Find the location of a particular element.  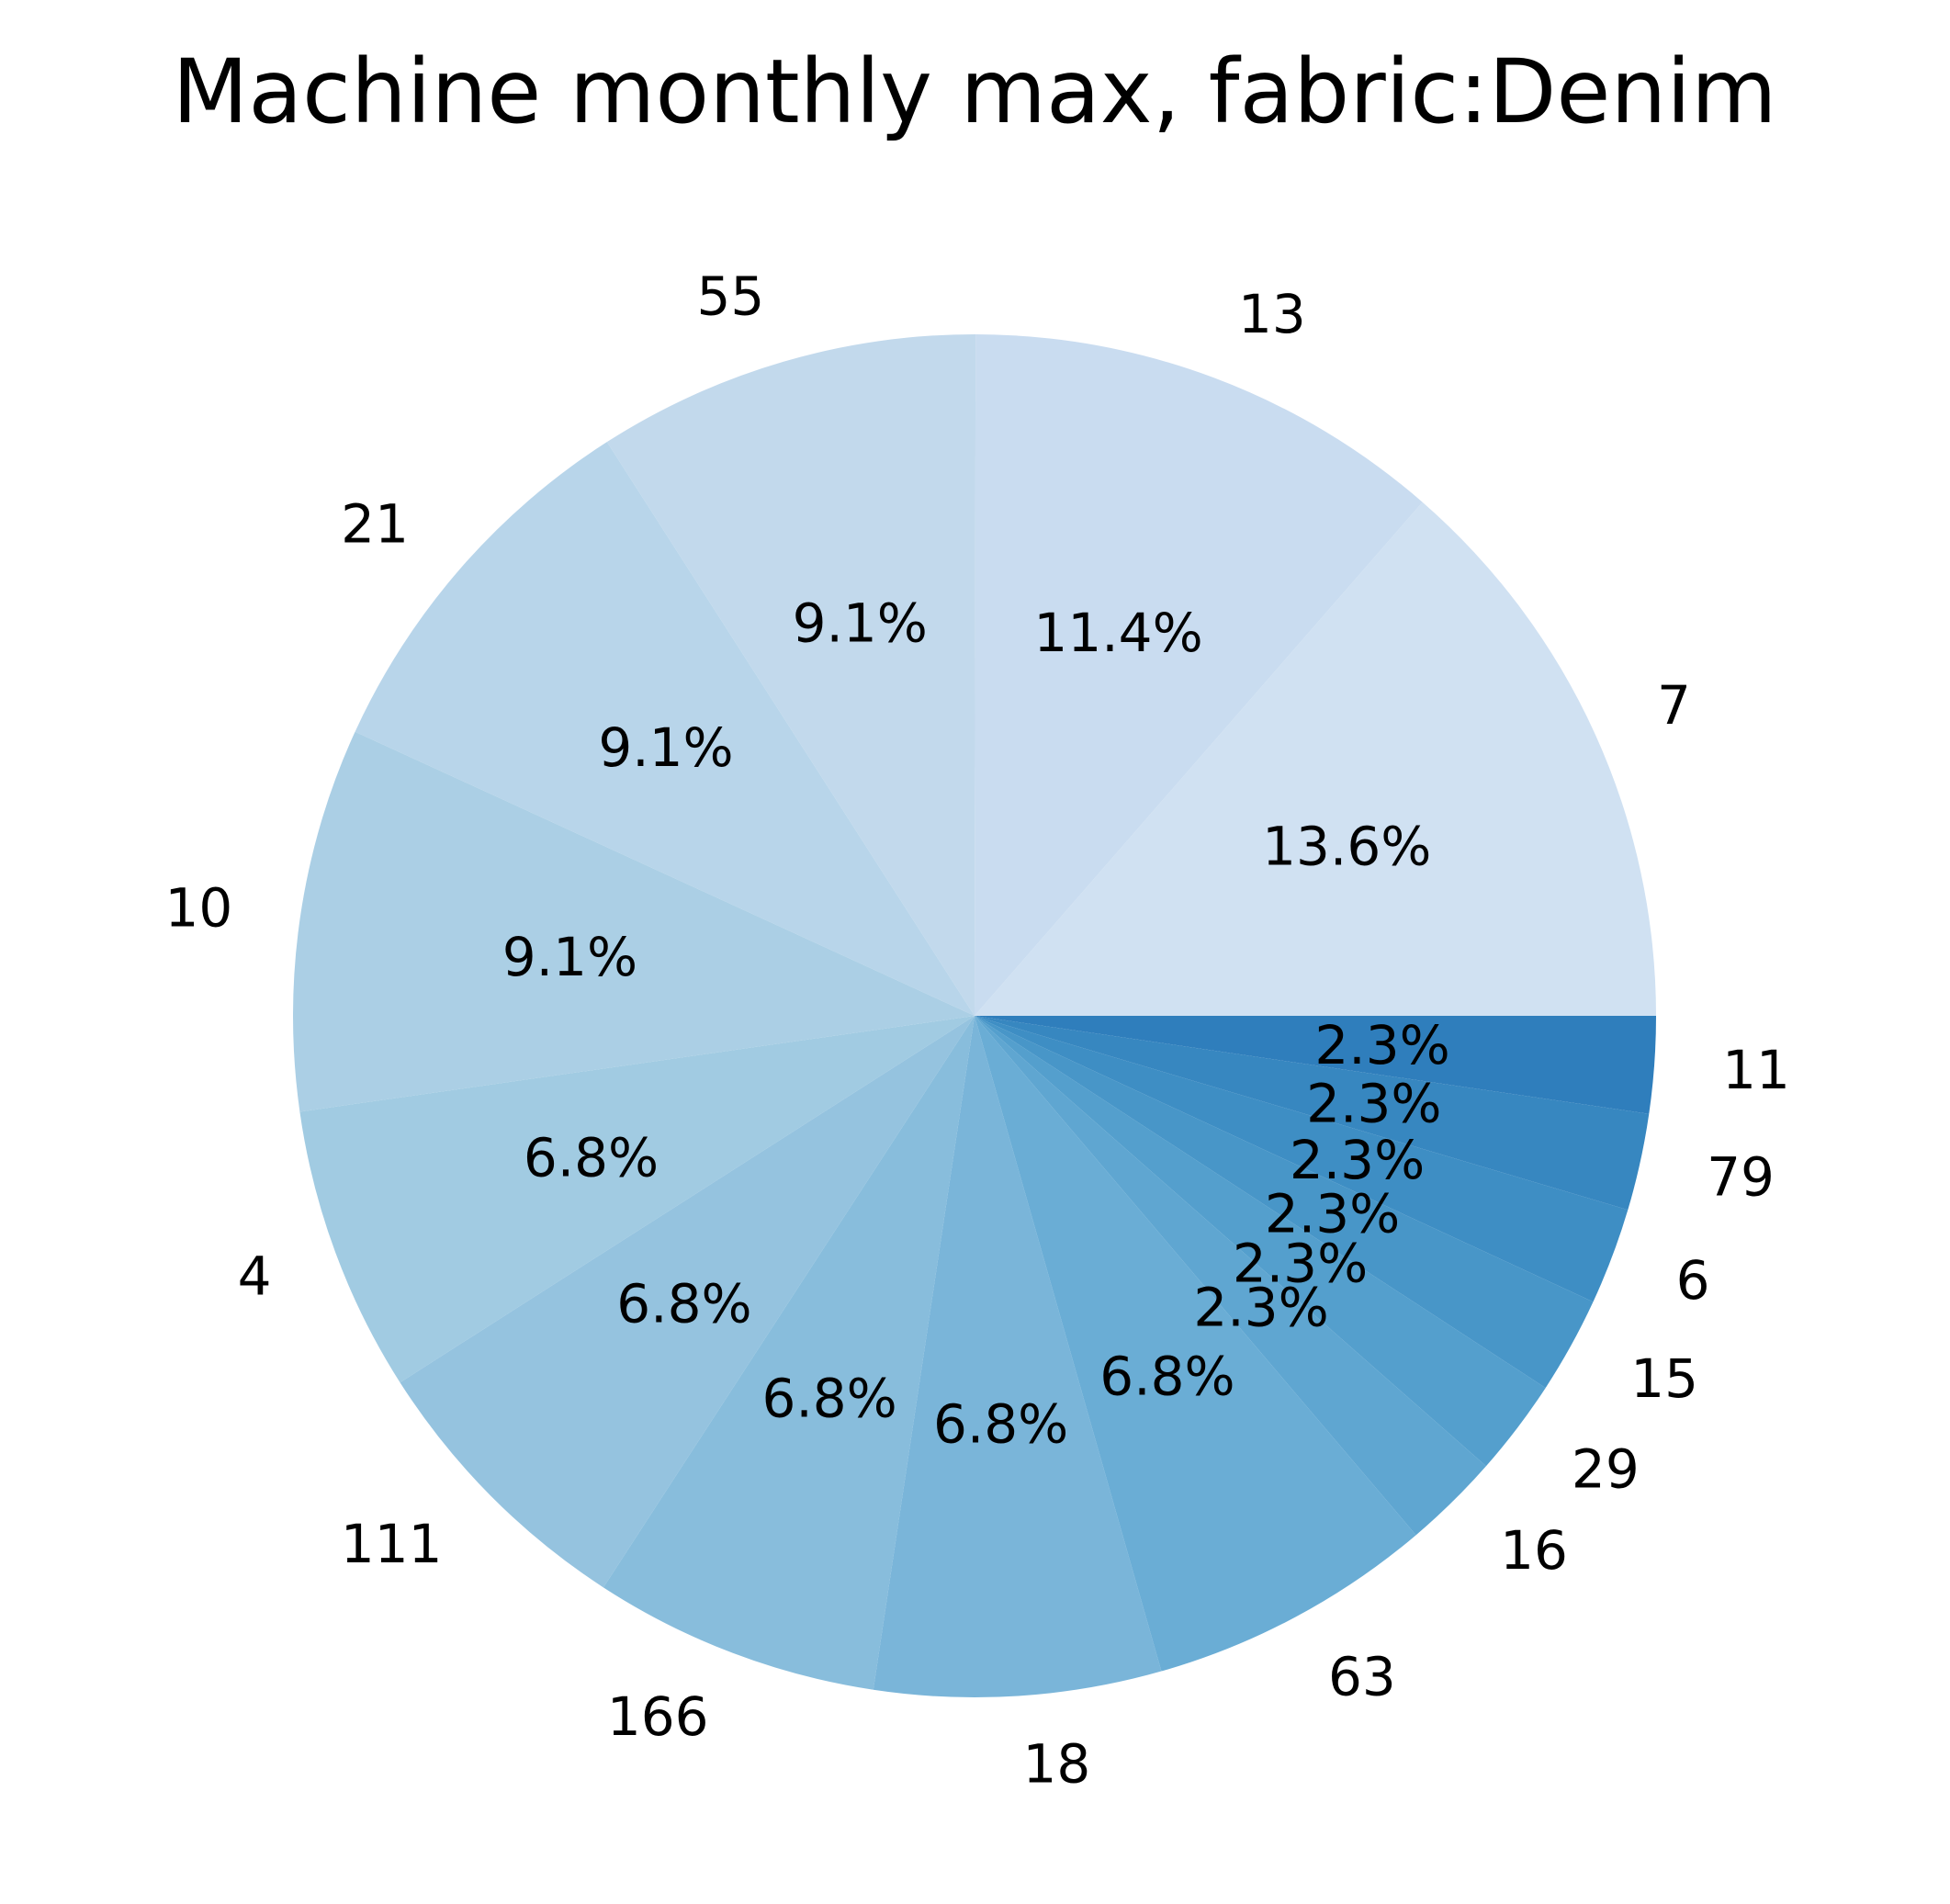

slice-label: 11 is located at coordinates (1756, 1070).